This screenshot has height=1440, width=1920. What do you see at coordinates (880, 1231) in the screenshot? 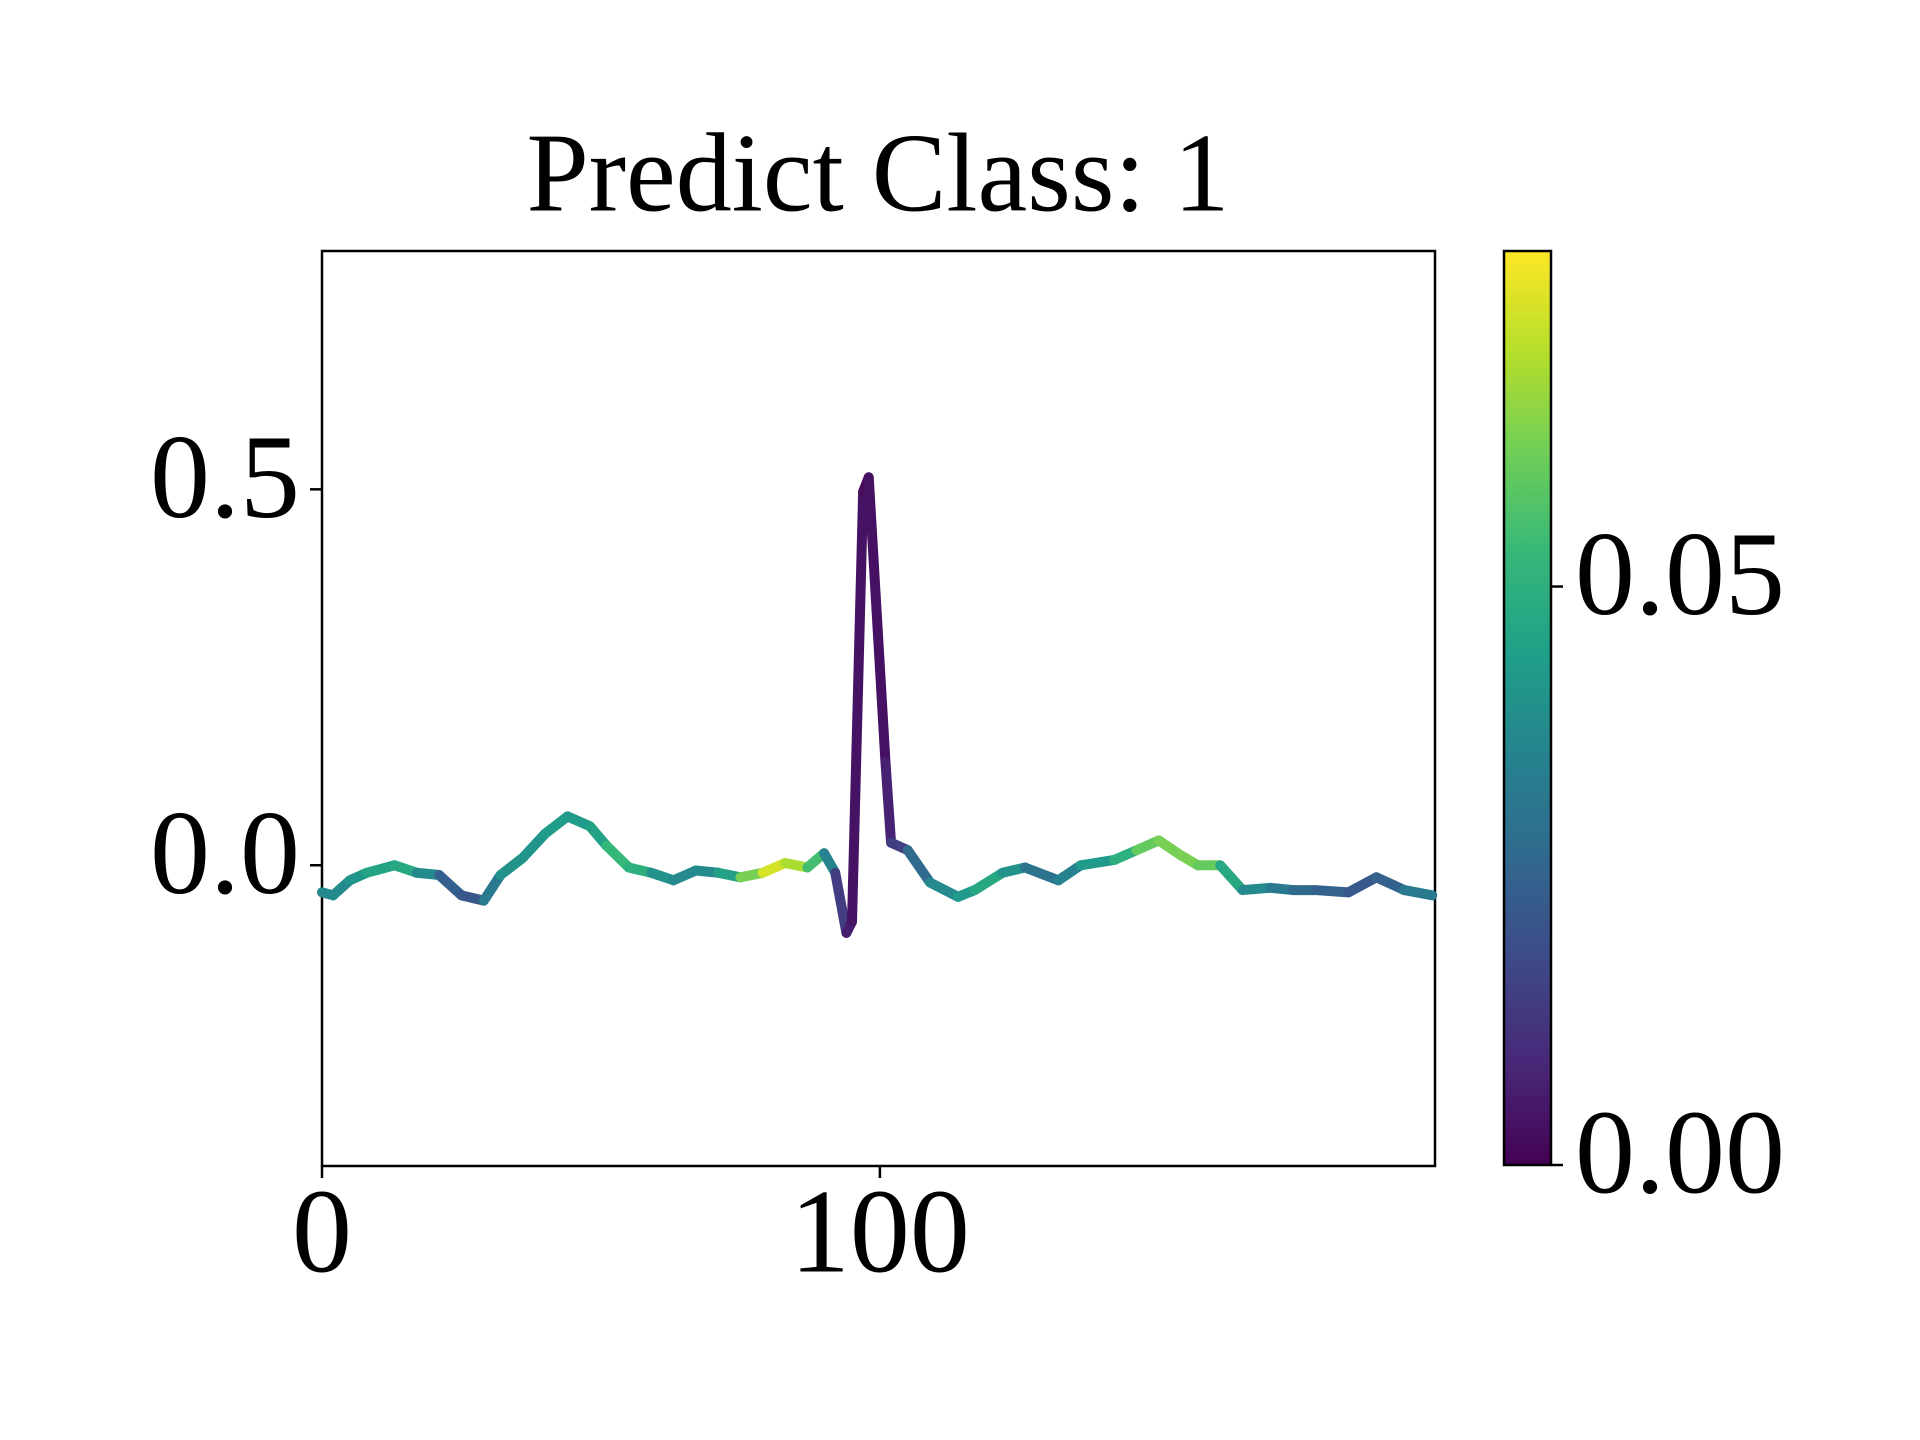
I see `x-tick-label: 100` at bounding box center [880, 1231].